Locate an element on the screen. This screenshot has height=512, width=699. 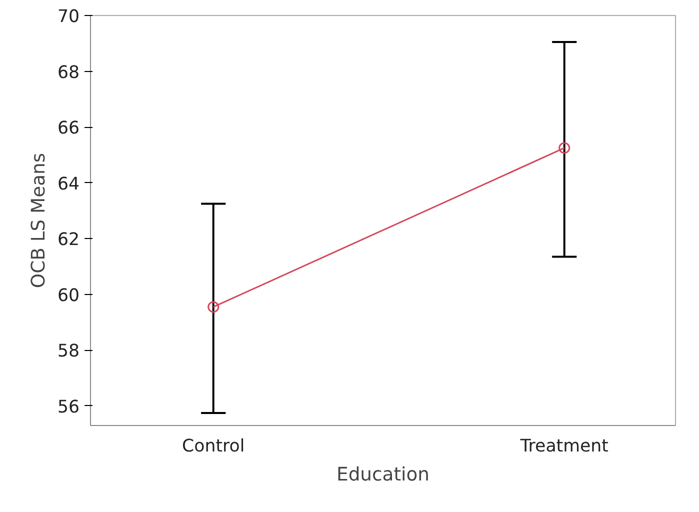
y-tick-label: 58 is located at coordinates (68, 352).